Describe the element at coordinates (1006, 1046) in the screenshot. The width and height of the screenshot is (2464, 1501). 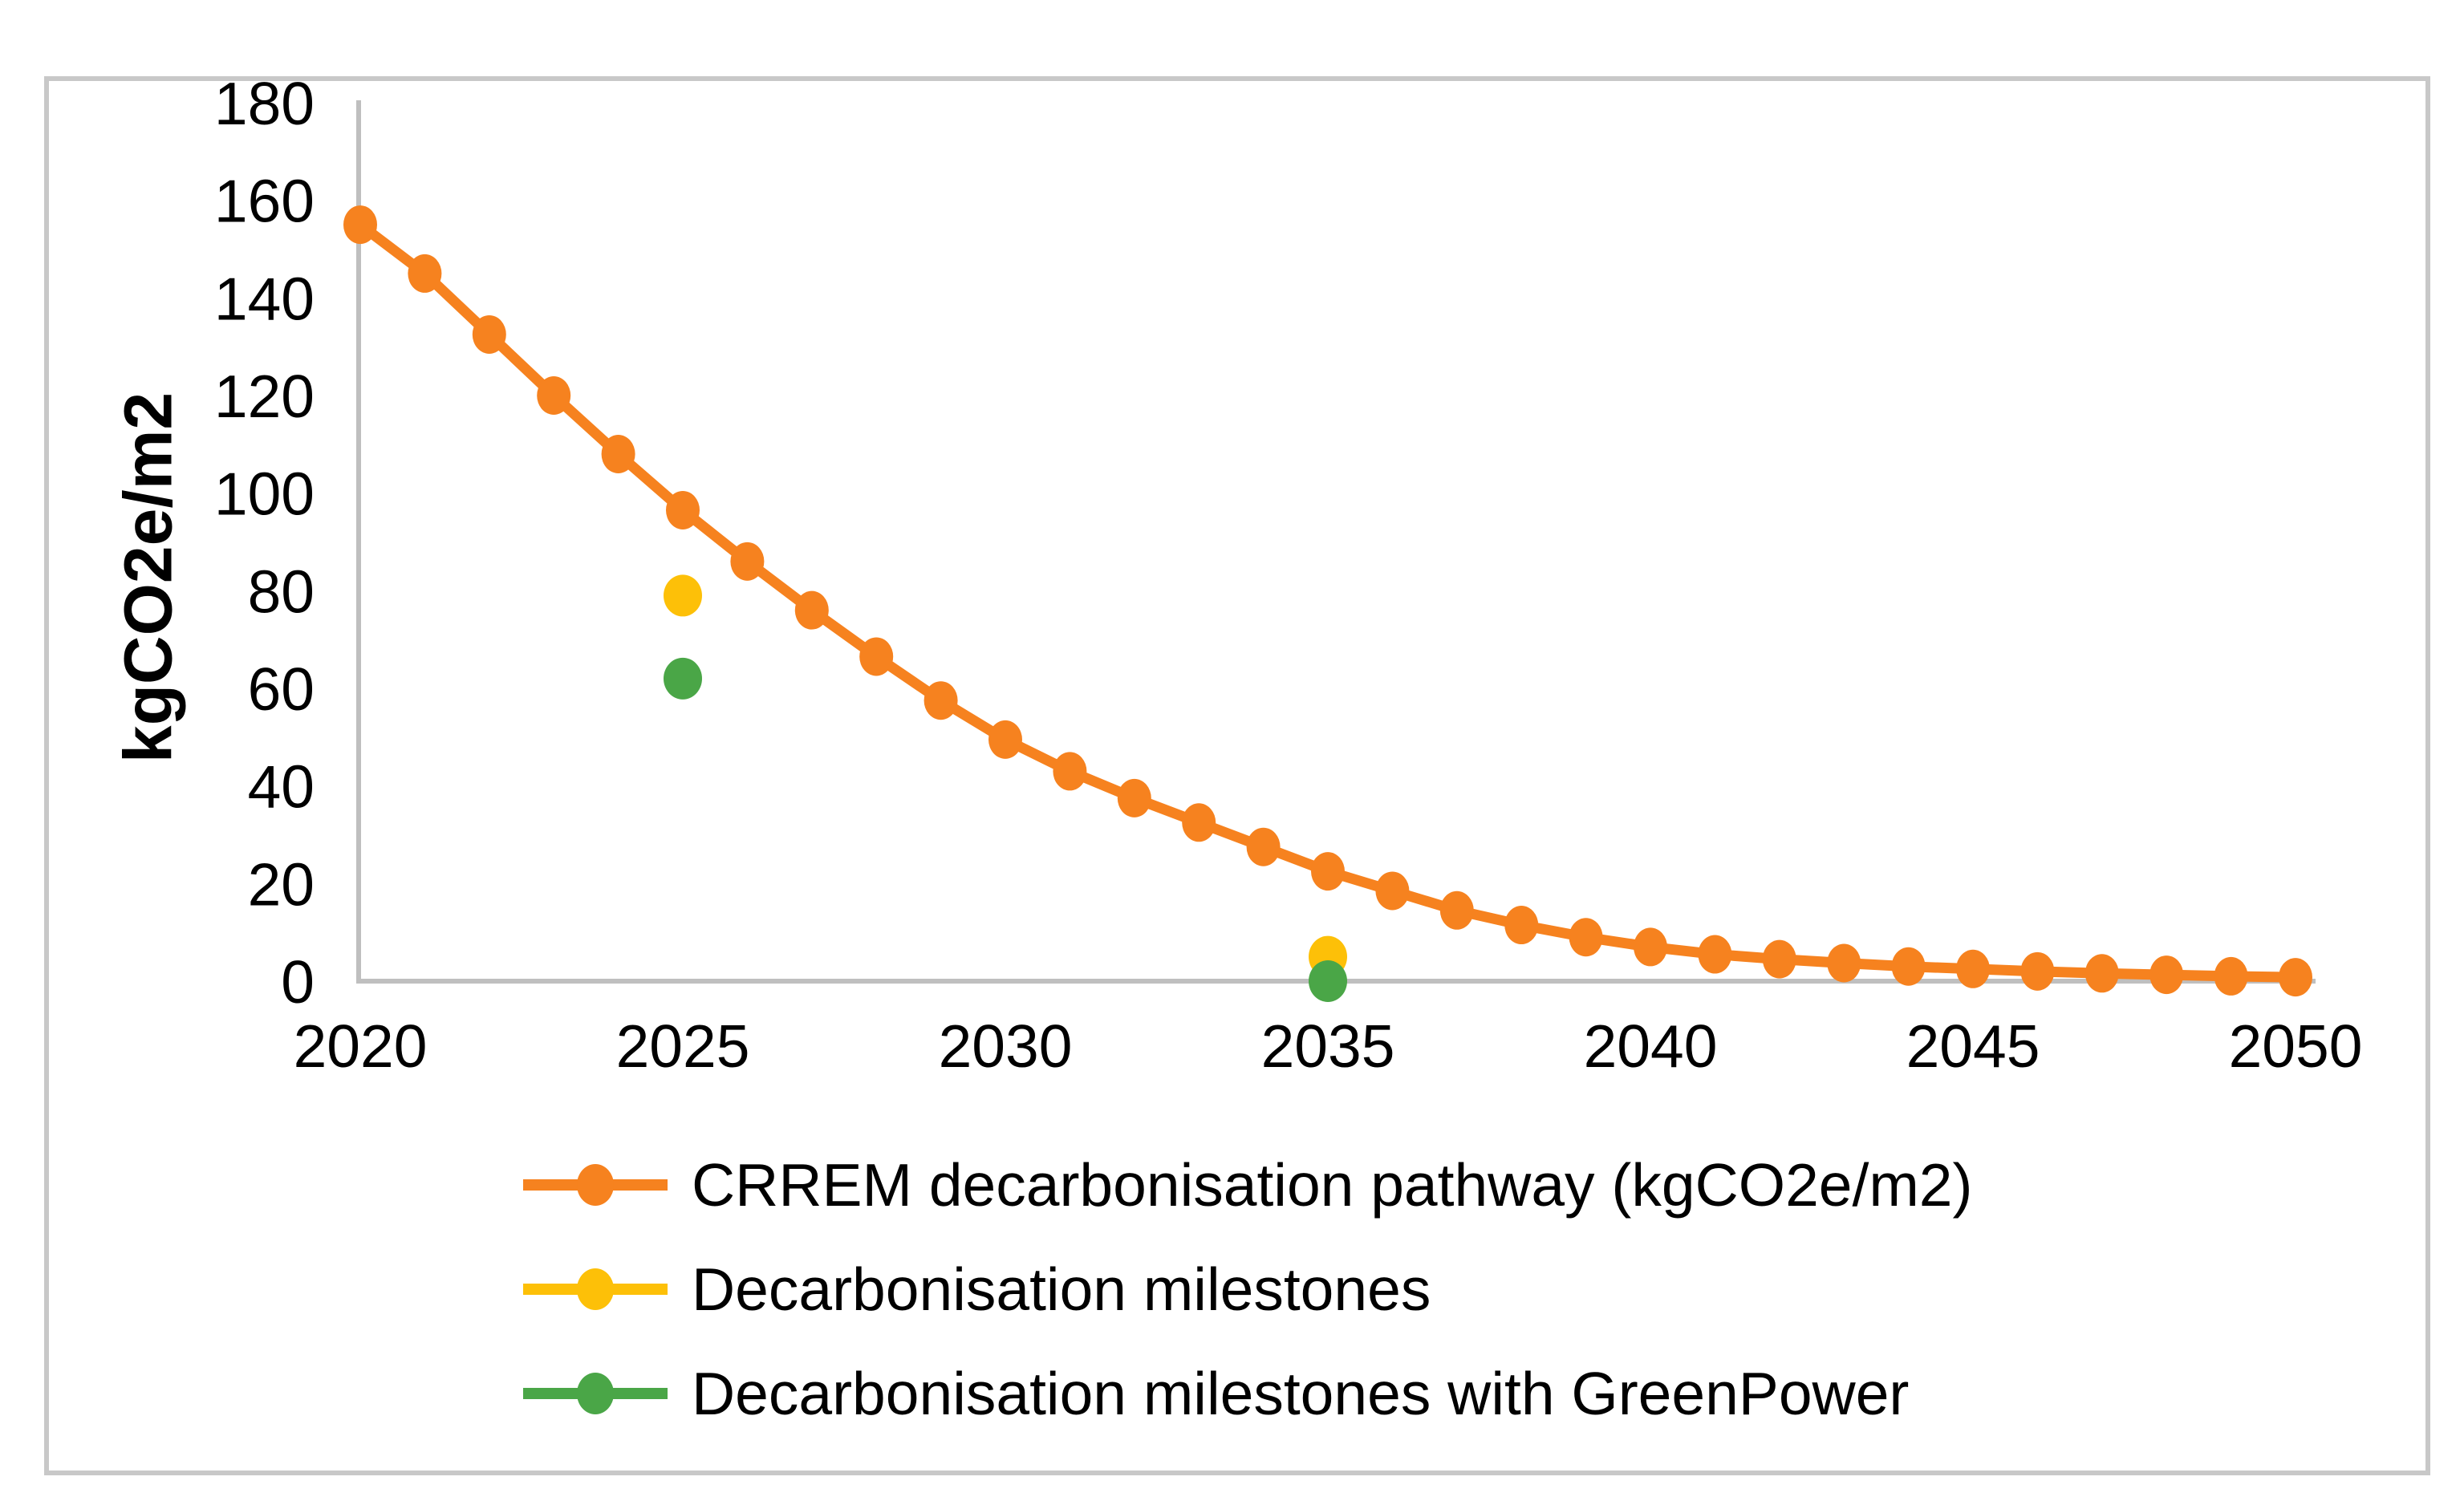
I see `x-tick-label: 2030` at that location.